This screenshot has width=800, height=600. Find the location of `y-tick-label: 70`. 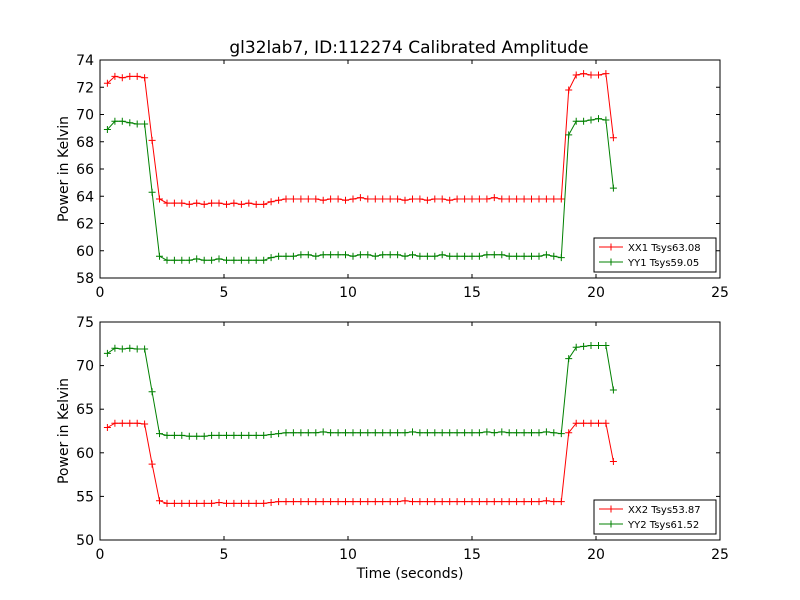

y-tick-label: 70 is located at coordinates (85, 116).